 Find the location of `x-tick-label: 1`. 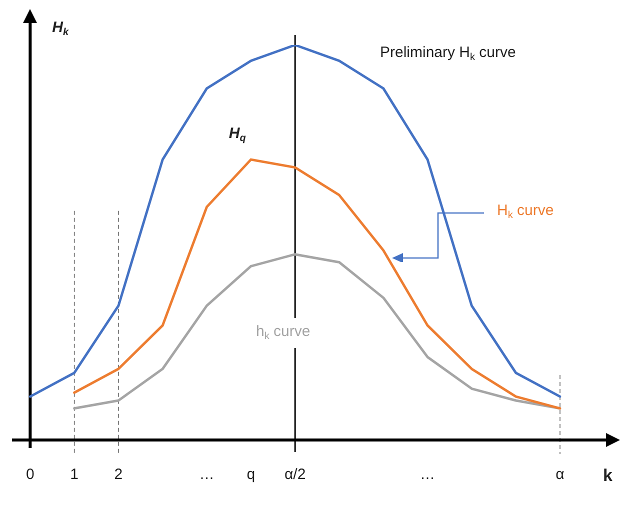

x-tick-label: 1 is located at coordinates (74, 475).